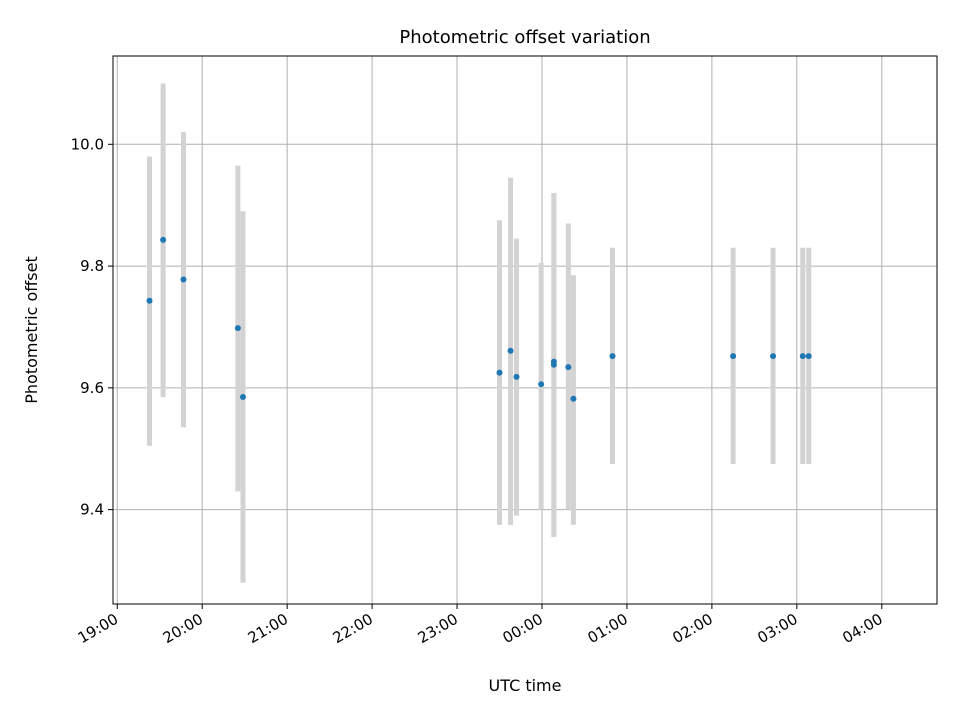 The image size is (960, 720). Describe the element at coordinates (31, 330) in the screenshot. I see `y-axis-title: Photometric offset` at that location.